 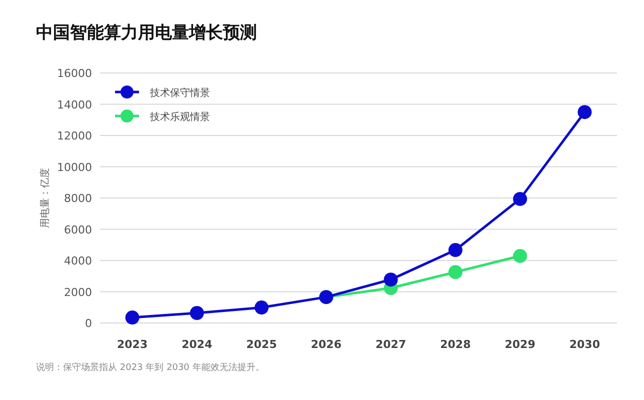 What do you see at coordinates (78, 229) in the screenshot?
I see `y-tick-label: 6000` at bounding box center [78, 229].